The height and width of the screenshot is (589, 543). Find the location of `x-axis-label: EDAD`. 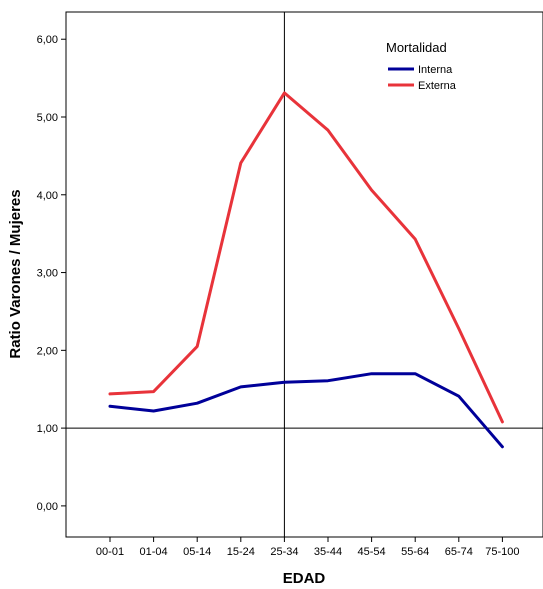

x-axis-label: EDAD is located at coordinates (304, 577).